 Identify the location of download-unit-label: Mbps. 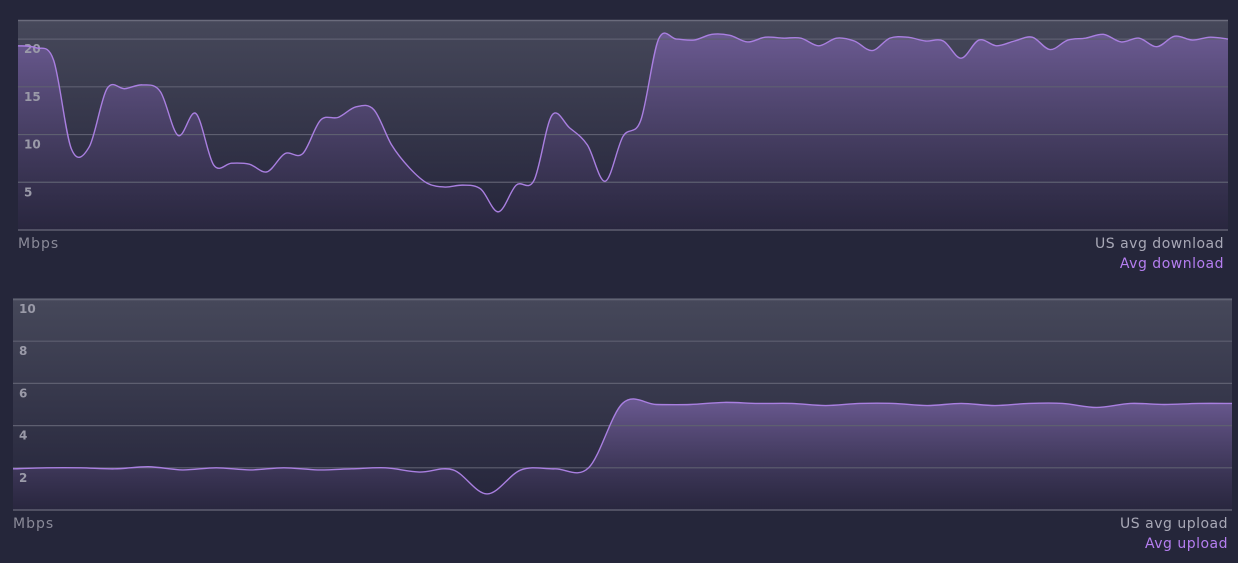
(39, 244).